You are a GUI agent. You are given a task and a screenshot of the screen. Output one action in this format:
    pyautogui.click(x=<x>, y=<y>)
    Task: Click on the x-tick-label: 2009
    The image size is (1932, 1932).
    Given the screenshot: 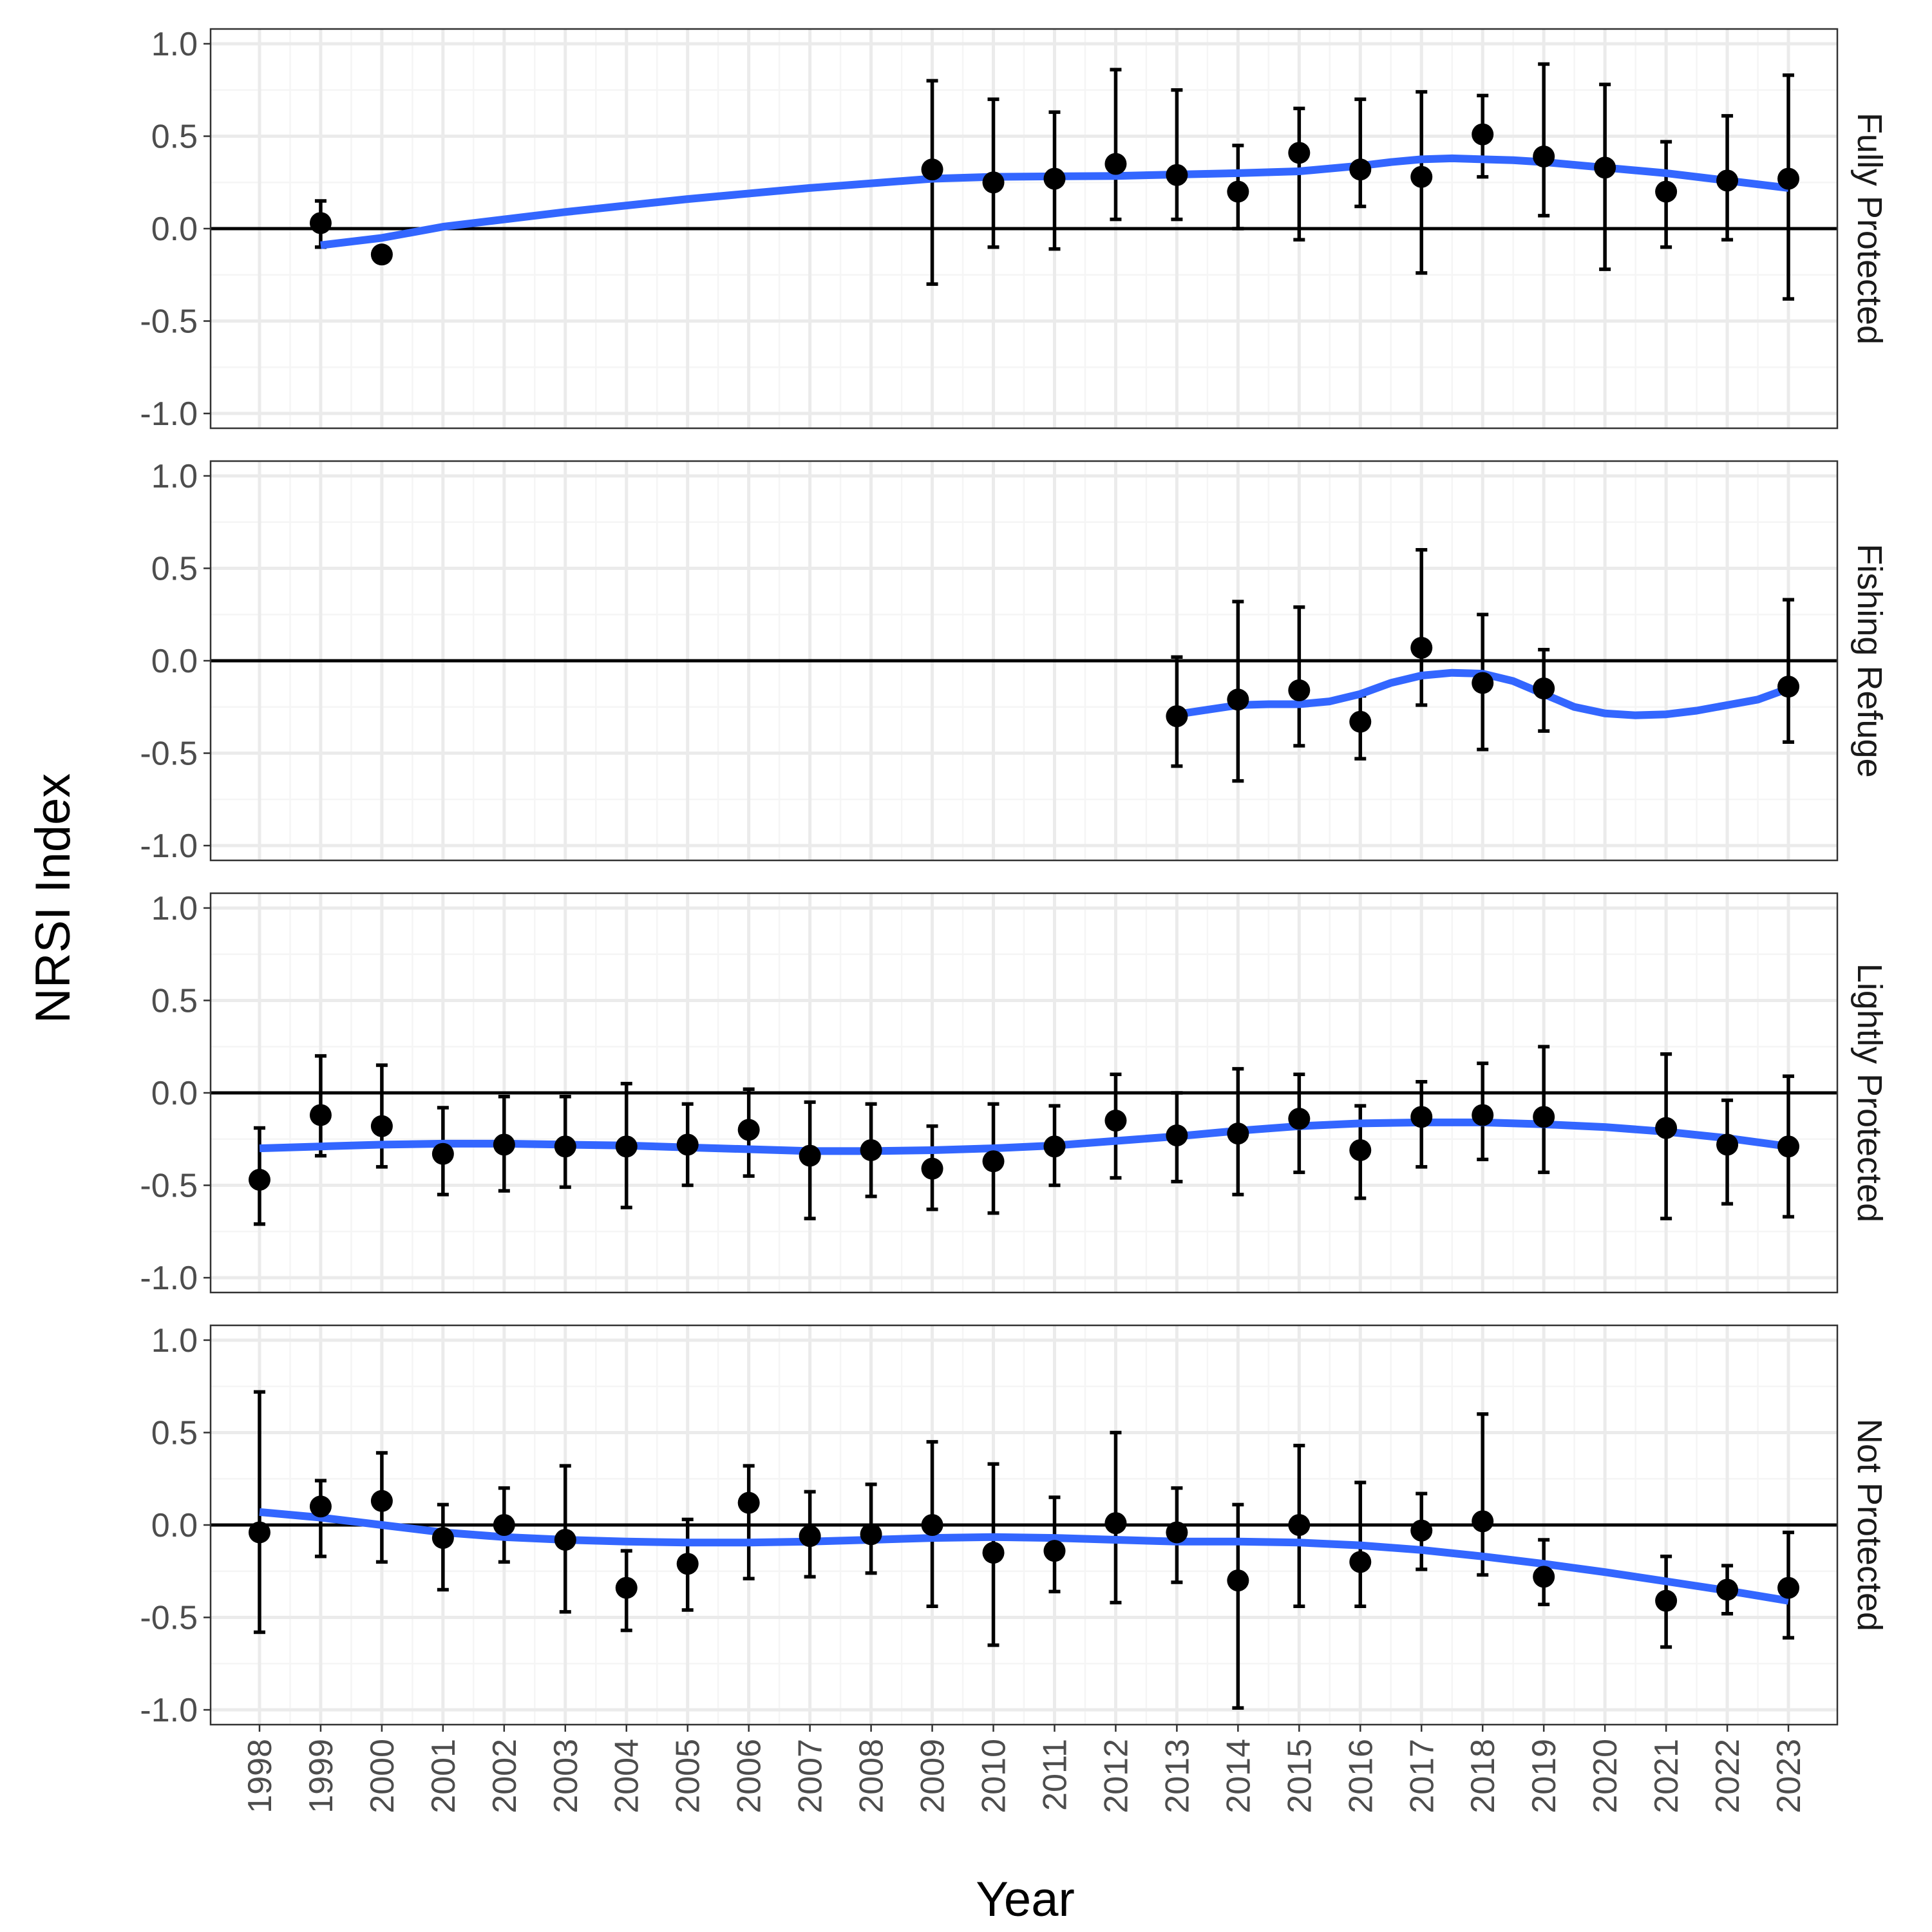 What is the action you would take?
    pyautogui.click(x=933, y=1777)
    